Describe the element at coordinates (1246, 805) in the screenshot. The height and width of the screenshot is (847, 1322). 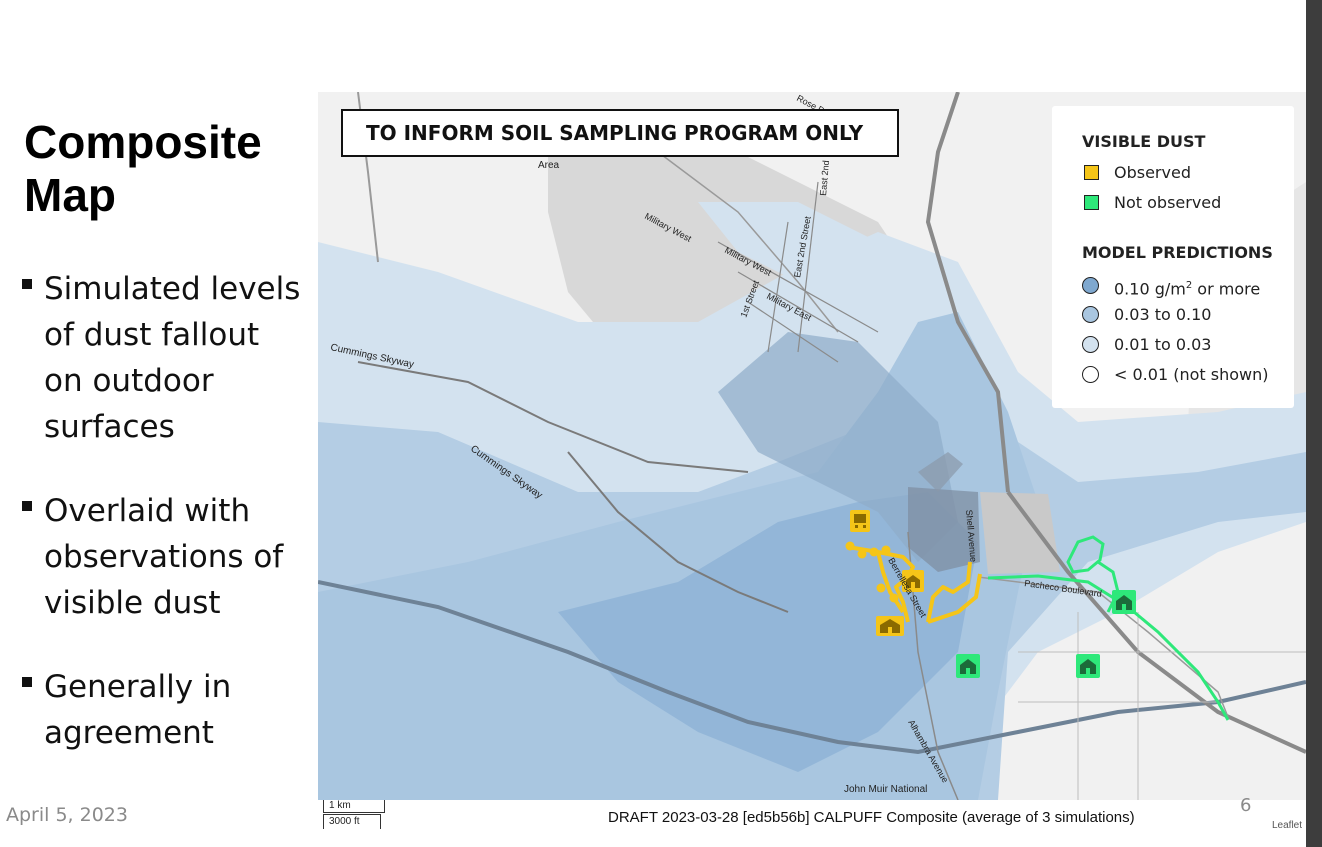
I see `page-number: 6` at that location.